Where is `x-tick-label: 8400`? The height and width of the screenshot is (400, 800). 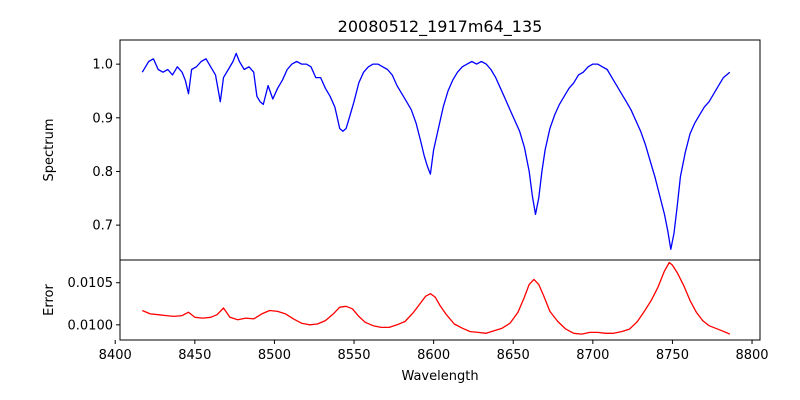 x-tick-label: 8400 is located at coordinates (115, 355).